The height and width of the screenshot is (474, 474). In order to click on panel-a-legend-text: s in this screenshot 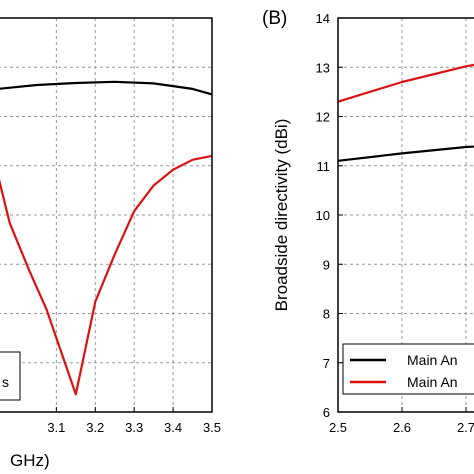, I will do `click(5, 382)`.